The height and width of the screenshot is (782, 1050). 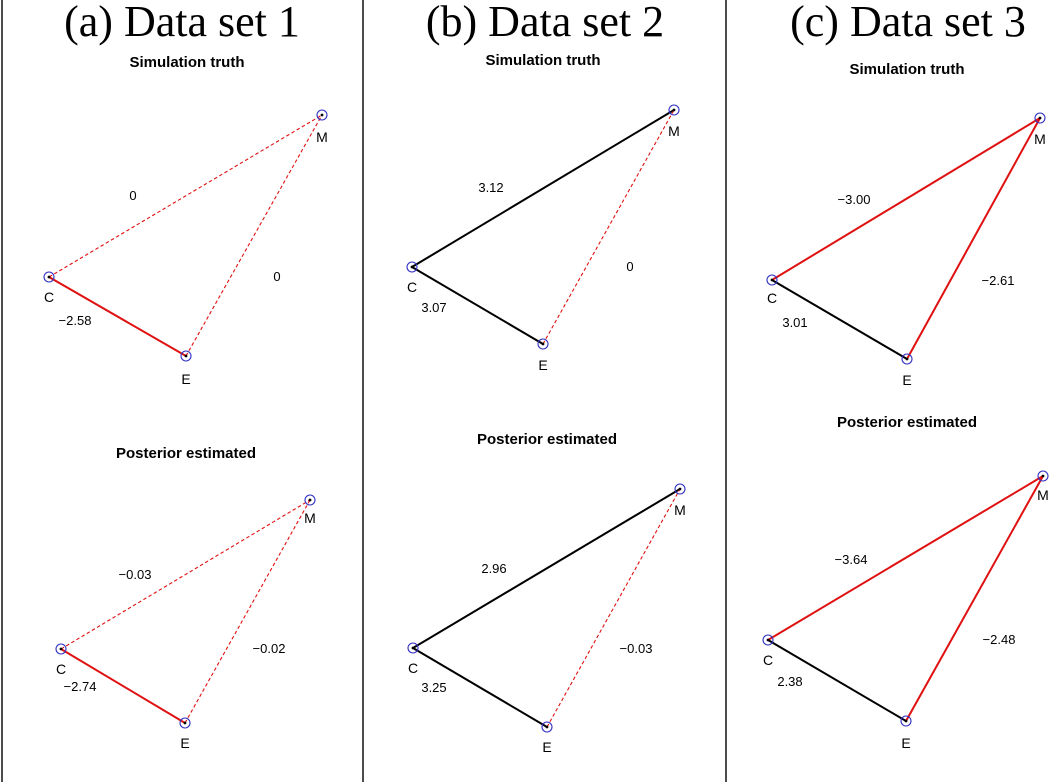 I want to click on edge-label-c-m: −3.00, so click(x=854, y=199).